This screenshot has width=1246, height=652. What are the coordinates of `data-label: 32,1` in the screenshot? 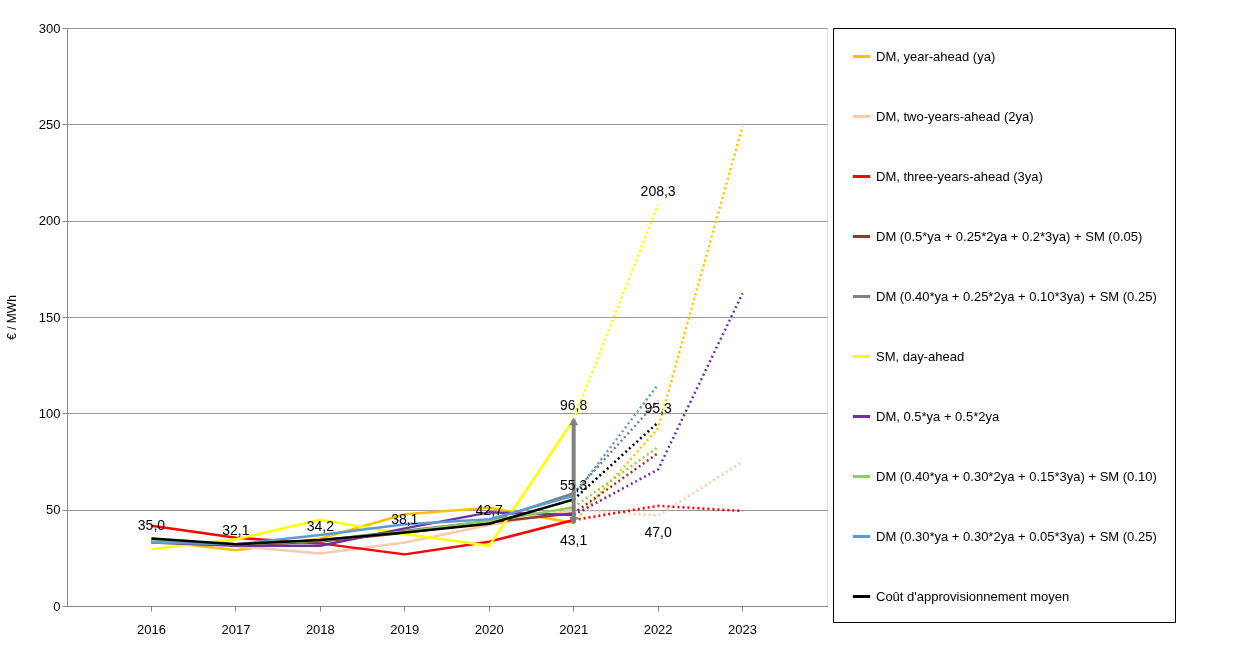 It's located at (236, 530).